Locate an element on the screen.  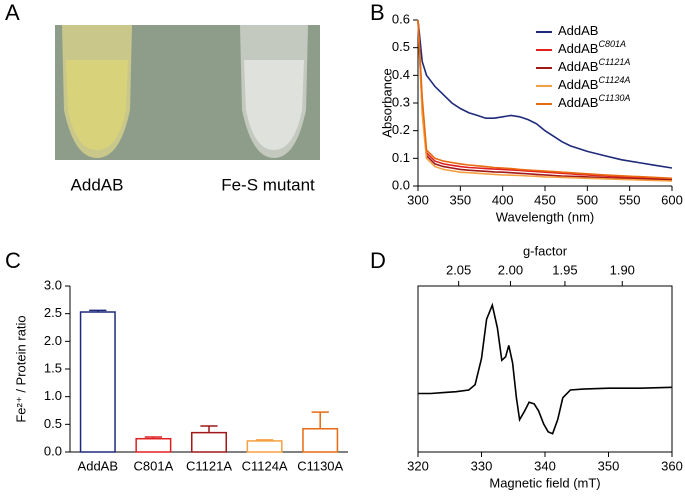
x2-tick-label: 2.00 is located at coordinates (510, 269).